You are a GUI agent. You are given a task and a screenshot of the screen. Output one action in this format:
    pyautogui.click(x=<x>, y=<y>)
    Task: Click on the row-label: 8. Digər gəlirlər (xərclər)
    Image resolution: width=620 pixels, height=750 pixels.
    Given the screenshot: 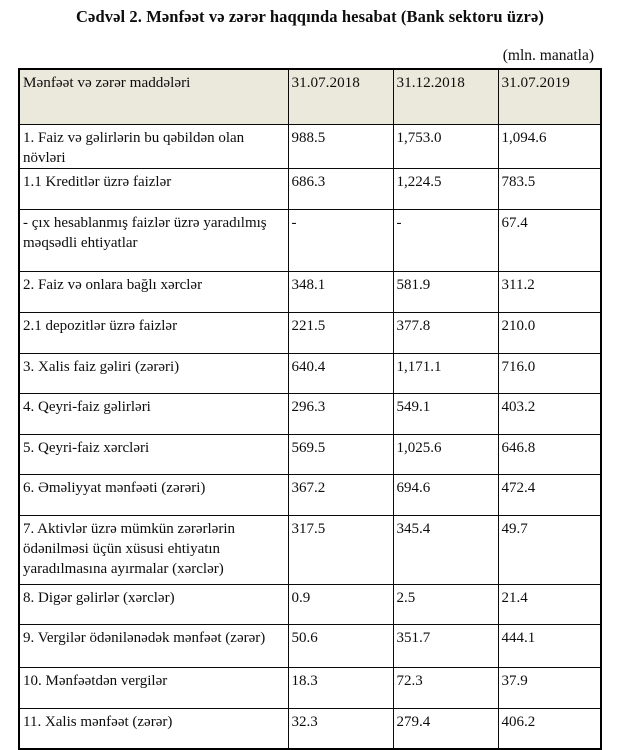 What is the action you would take?
    pyautogui.click(x=153, y=604)
    